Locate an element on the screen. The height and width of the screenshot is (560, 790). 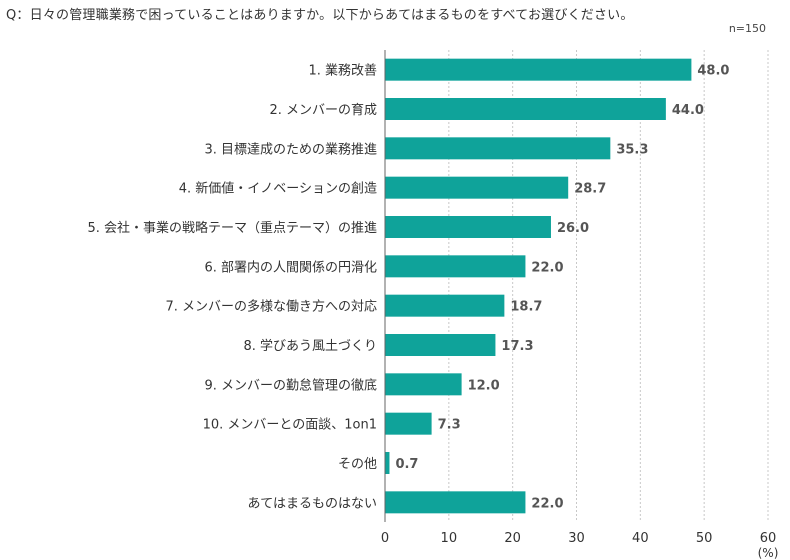
value-label: 12.0 is located at coordinates (484, 385).